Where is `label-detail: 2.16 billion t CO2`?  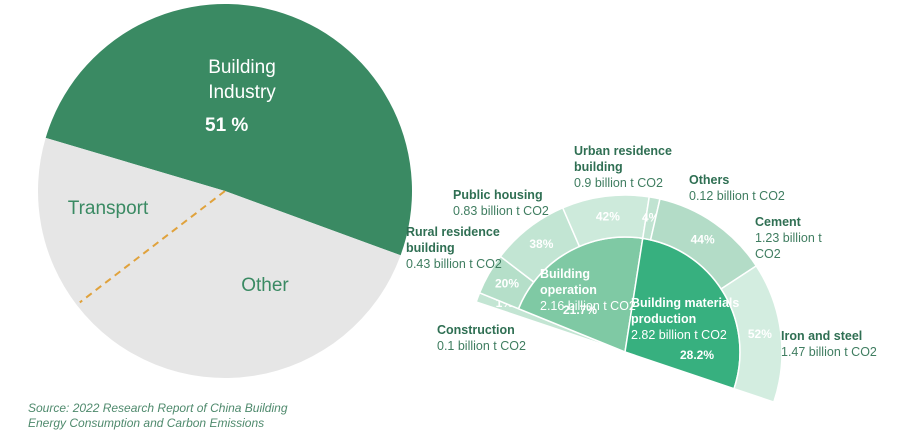
label-detail: 2.16 billion t CO2 is located at coordinates (588, 306).